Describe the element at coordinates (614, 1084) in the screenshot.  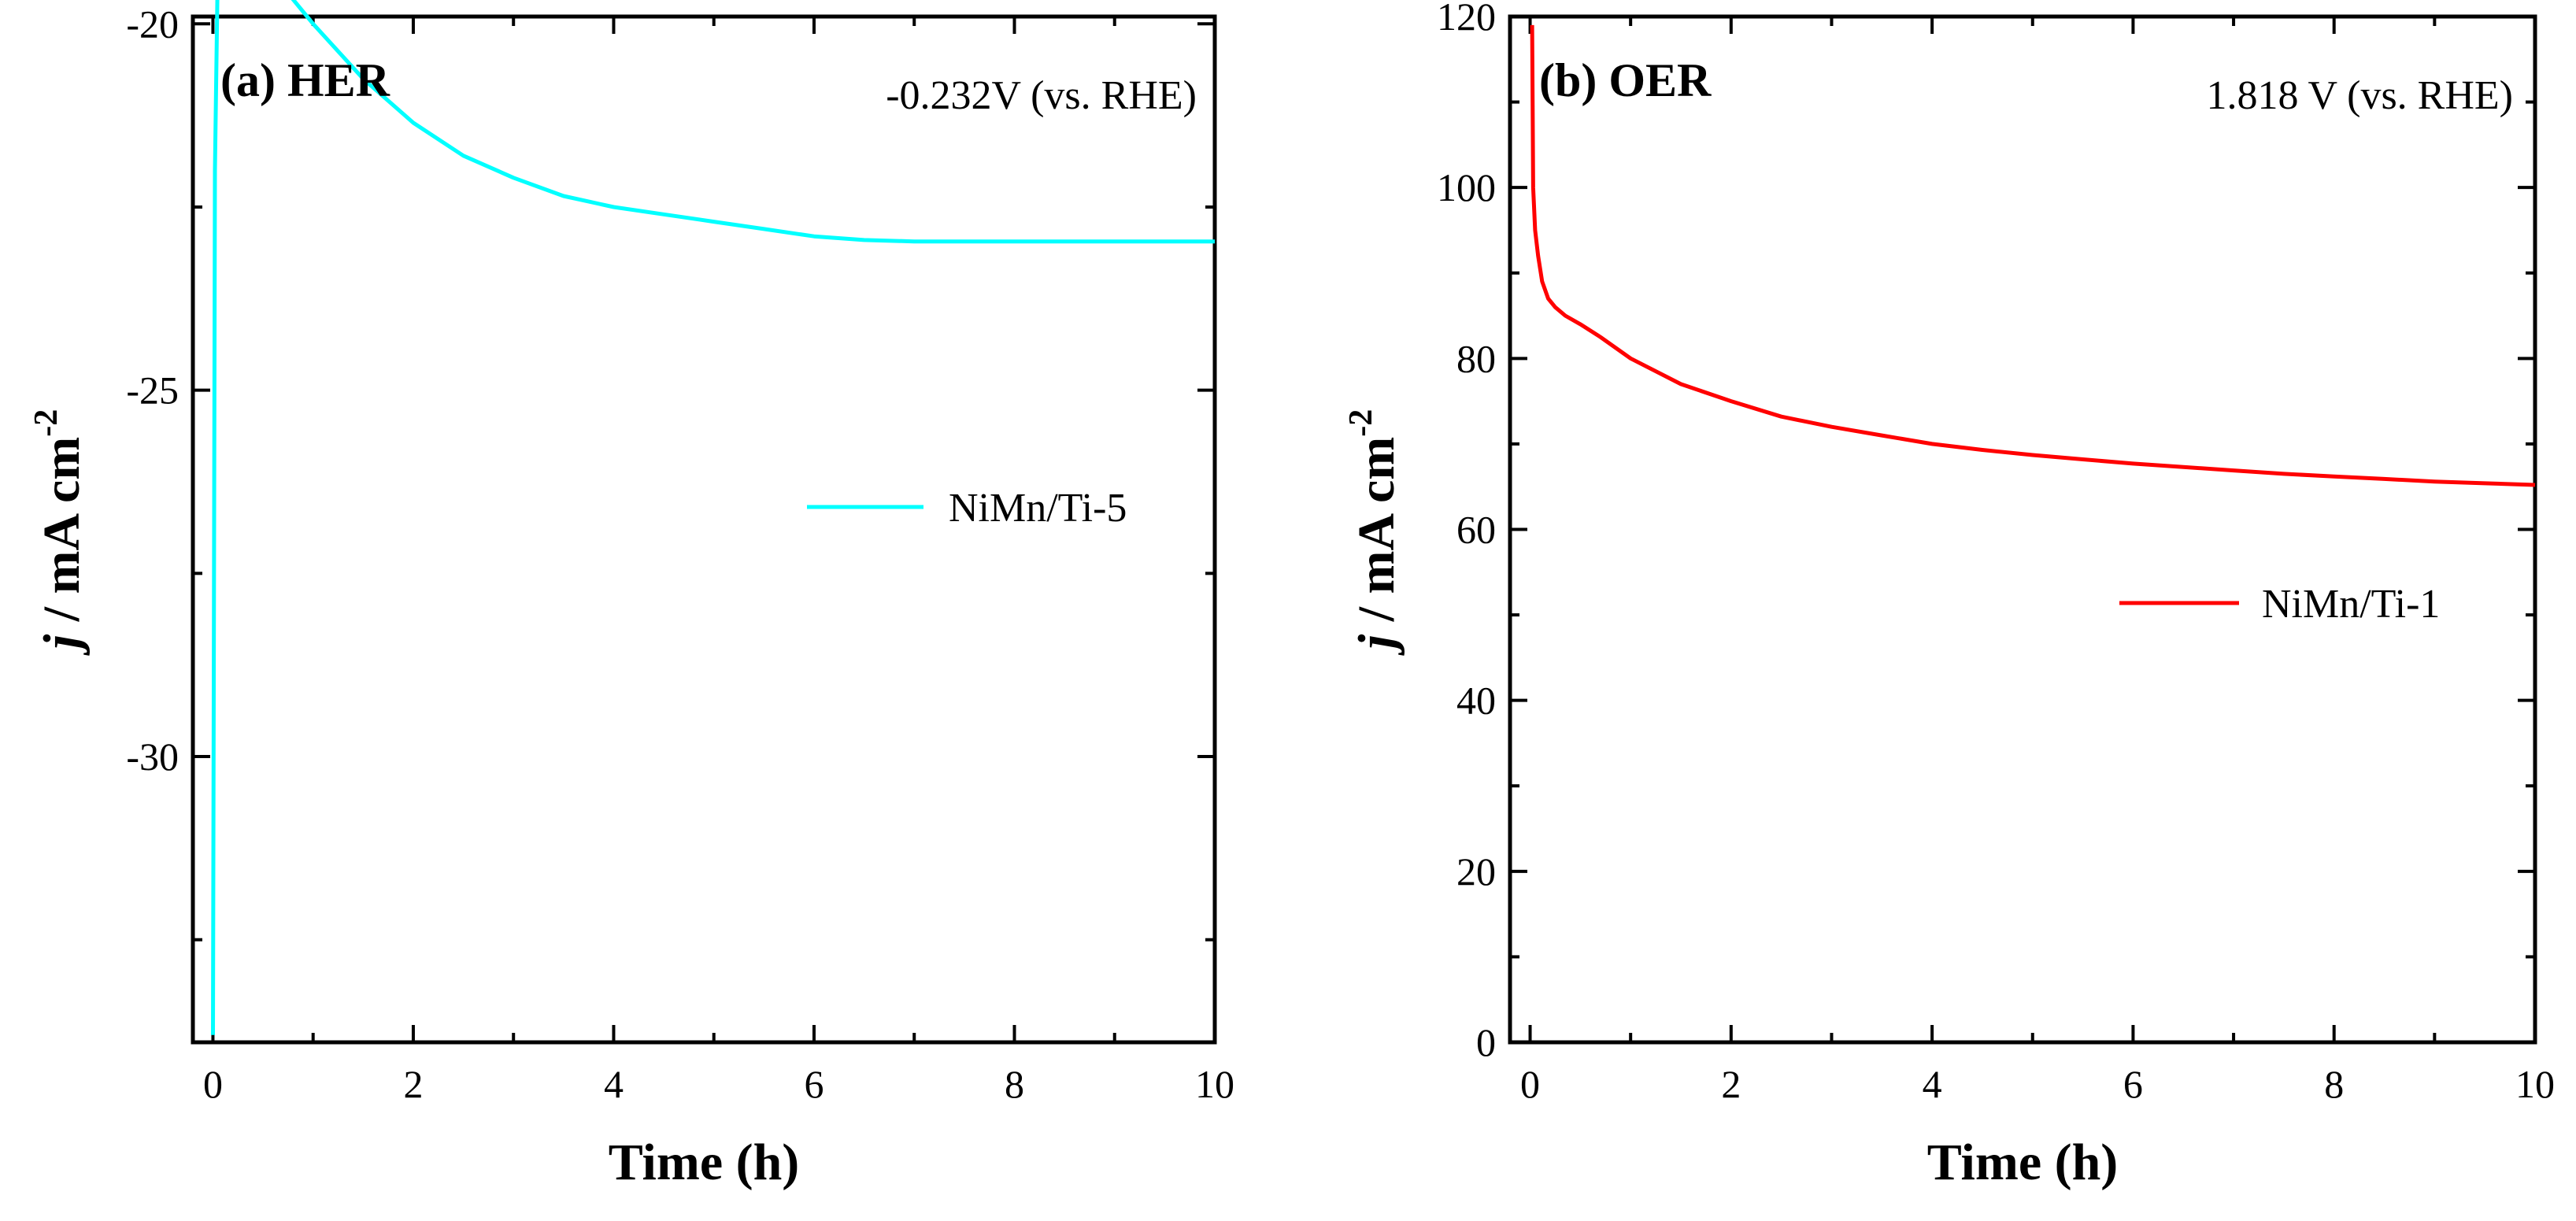
I see `her-x-tick-label: 4` at that location.